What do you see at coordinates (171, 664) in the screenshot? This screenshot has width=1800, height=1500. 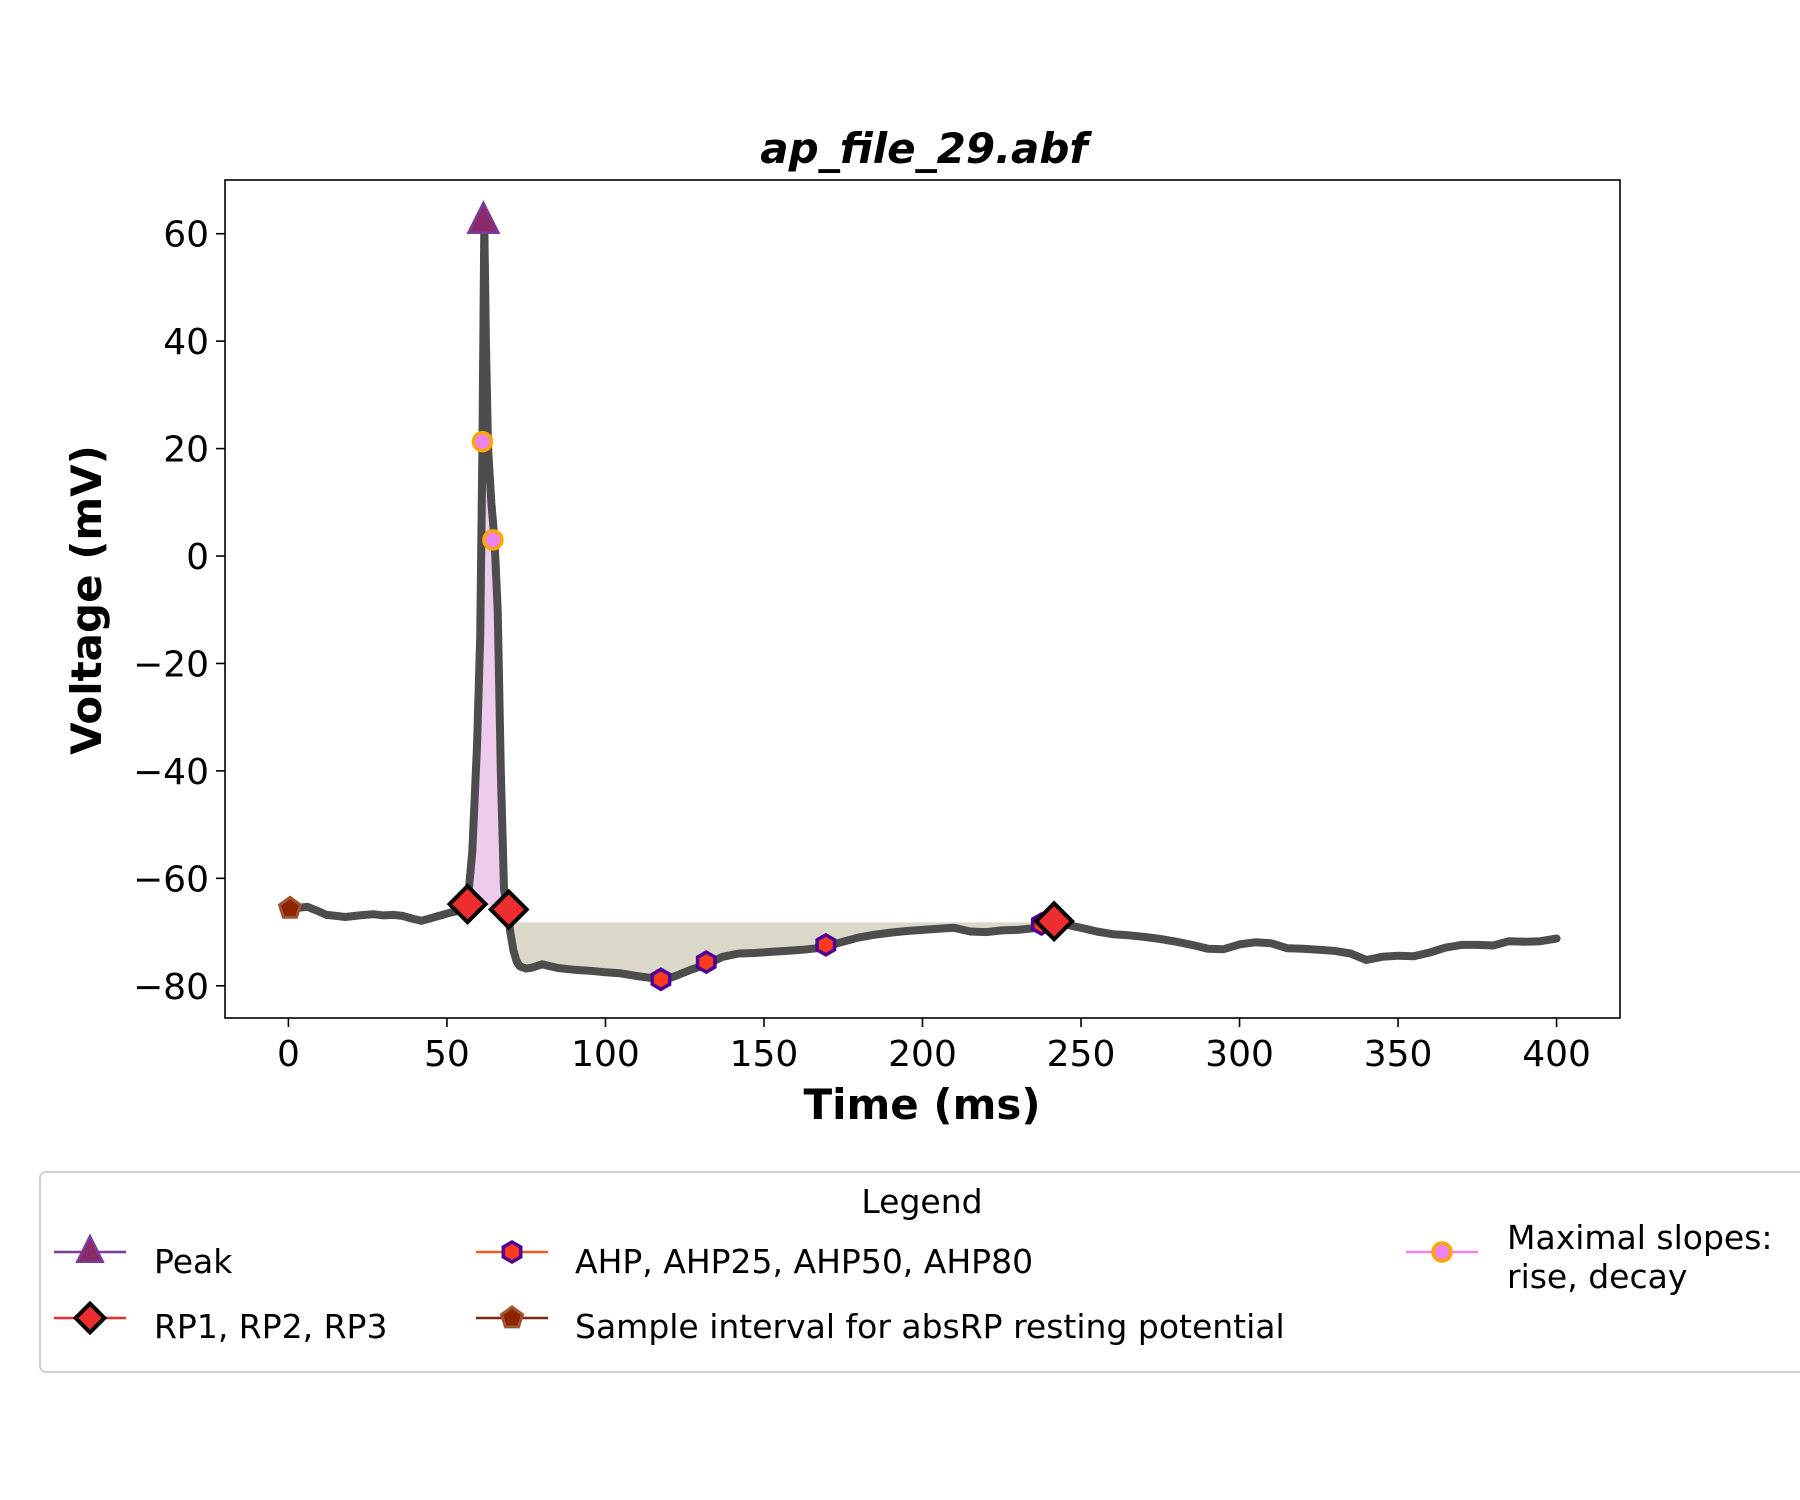 I see `y-tick-label: −20` at bounding box center [171, 664].